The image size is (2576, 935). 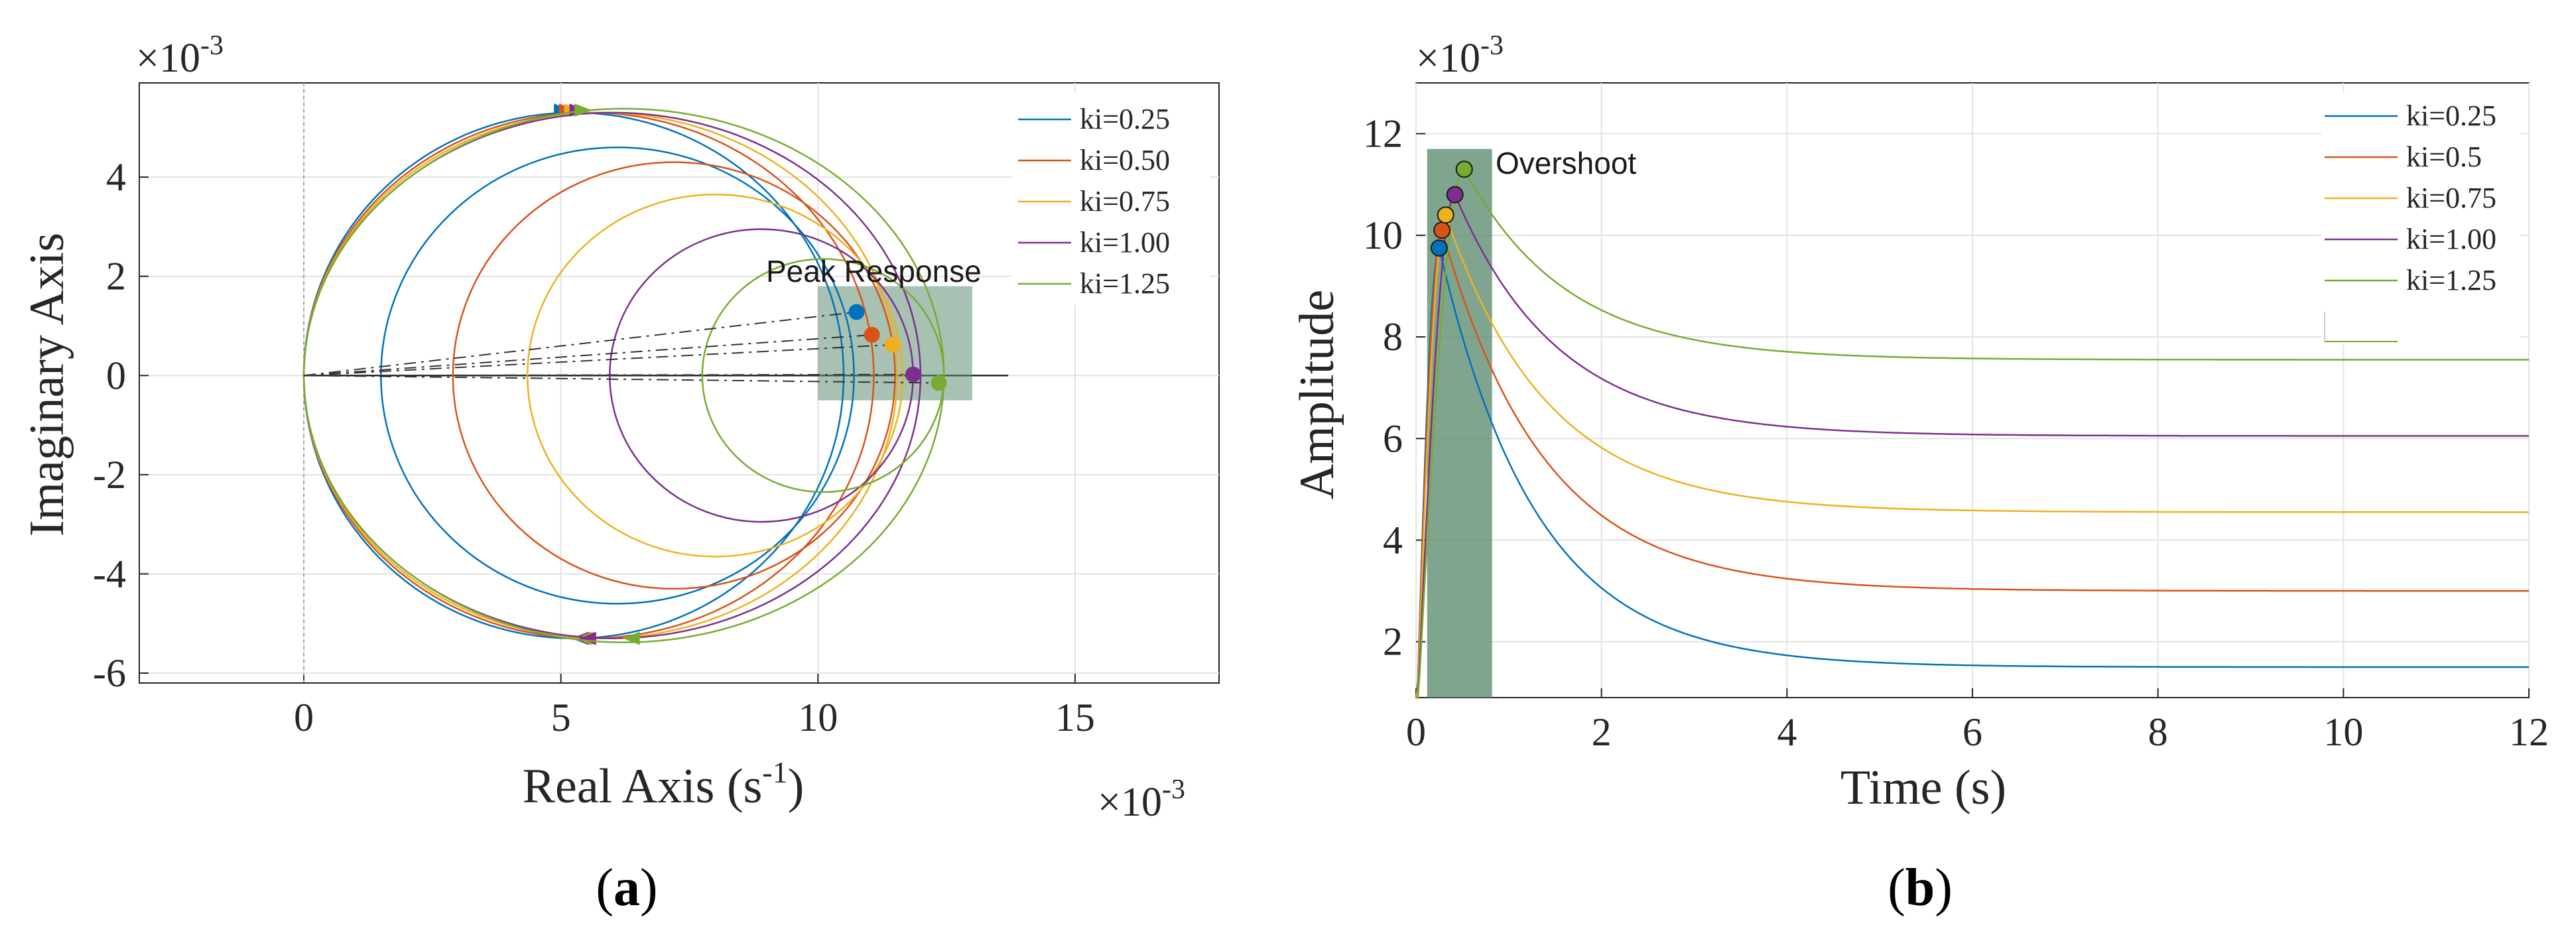 I want to click on panel-b-markers, so click(x=1452, y=208).